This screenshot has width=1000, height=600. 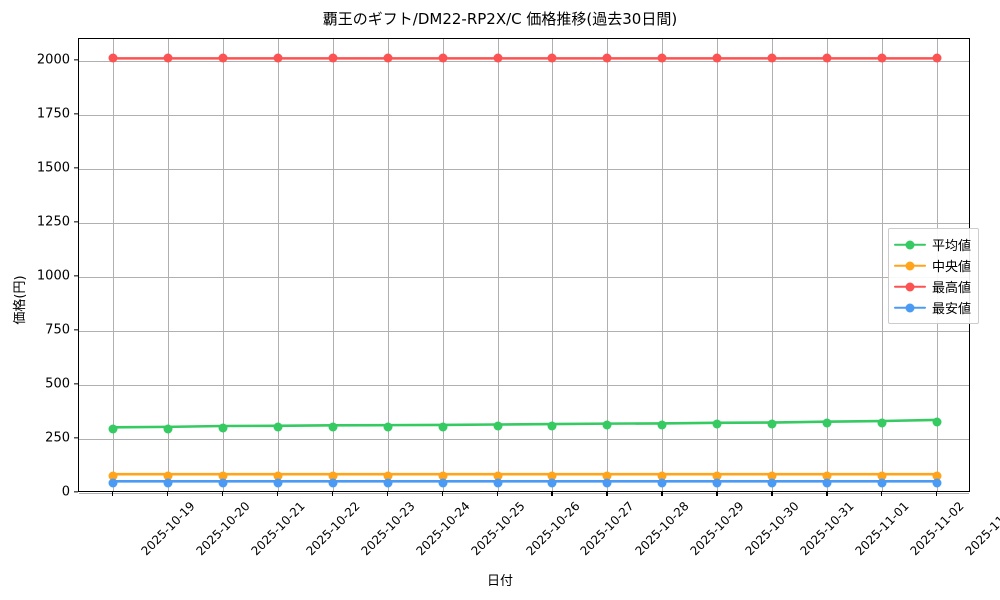 I want to click on x-axis-tick-label: 2025-10-30, so click(x=772, y=529).